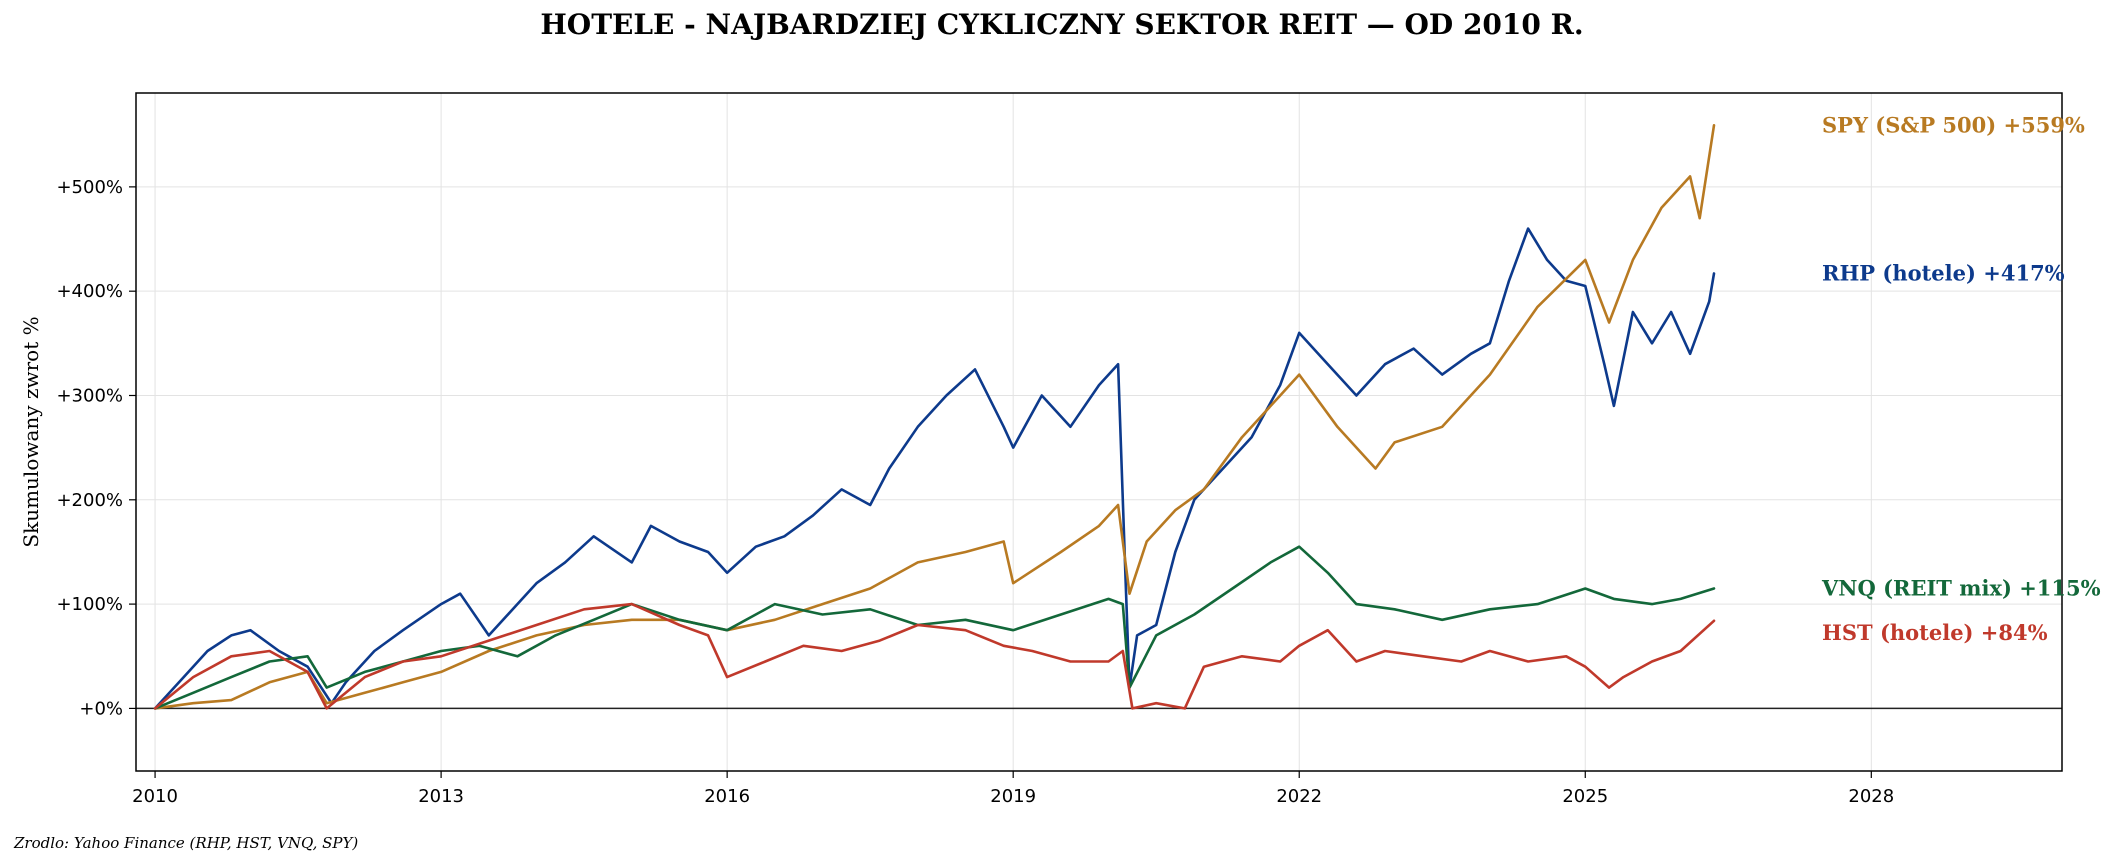  Describe the element at coordinates (89, 500) in the screenshot. I see `y-tick-label: +200%` at that location.